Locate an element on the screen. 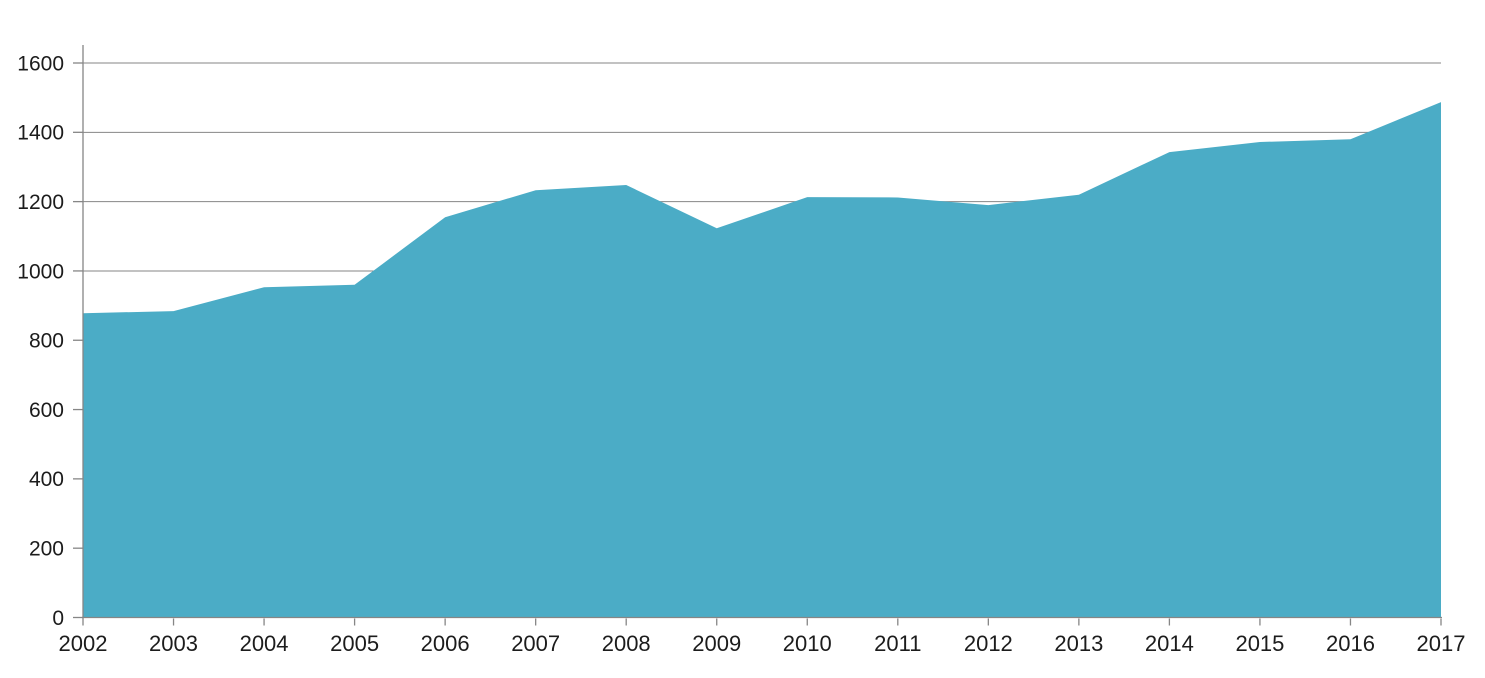 This screenshot has width=1485, height=678. x-axis-tick-label: 2015 is located at coordinates (1259, 643).